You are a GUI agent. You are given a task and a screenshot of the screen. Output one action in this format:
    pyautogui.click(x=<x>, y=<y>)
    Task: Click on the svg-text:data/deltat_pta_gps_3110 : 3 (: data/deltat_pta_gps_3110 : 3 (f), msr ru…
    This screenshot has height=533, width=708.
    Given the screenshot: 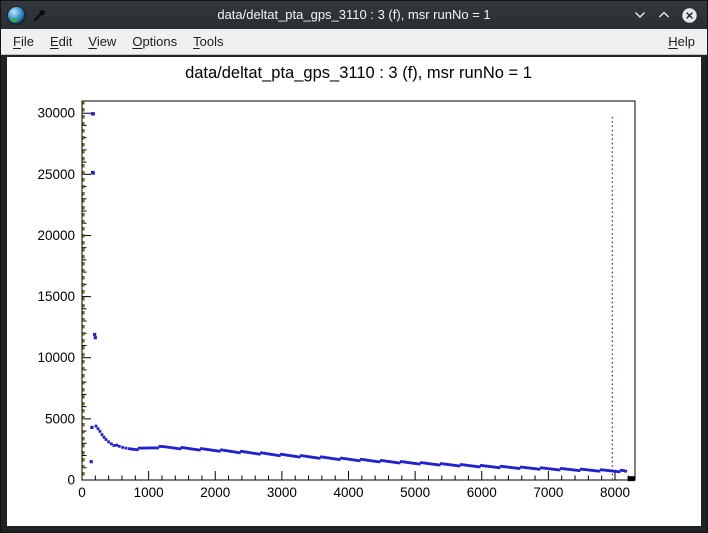 What is the action you would take?
    pyautogui.click(x=358, y=73)
    